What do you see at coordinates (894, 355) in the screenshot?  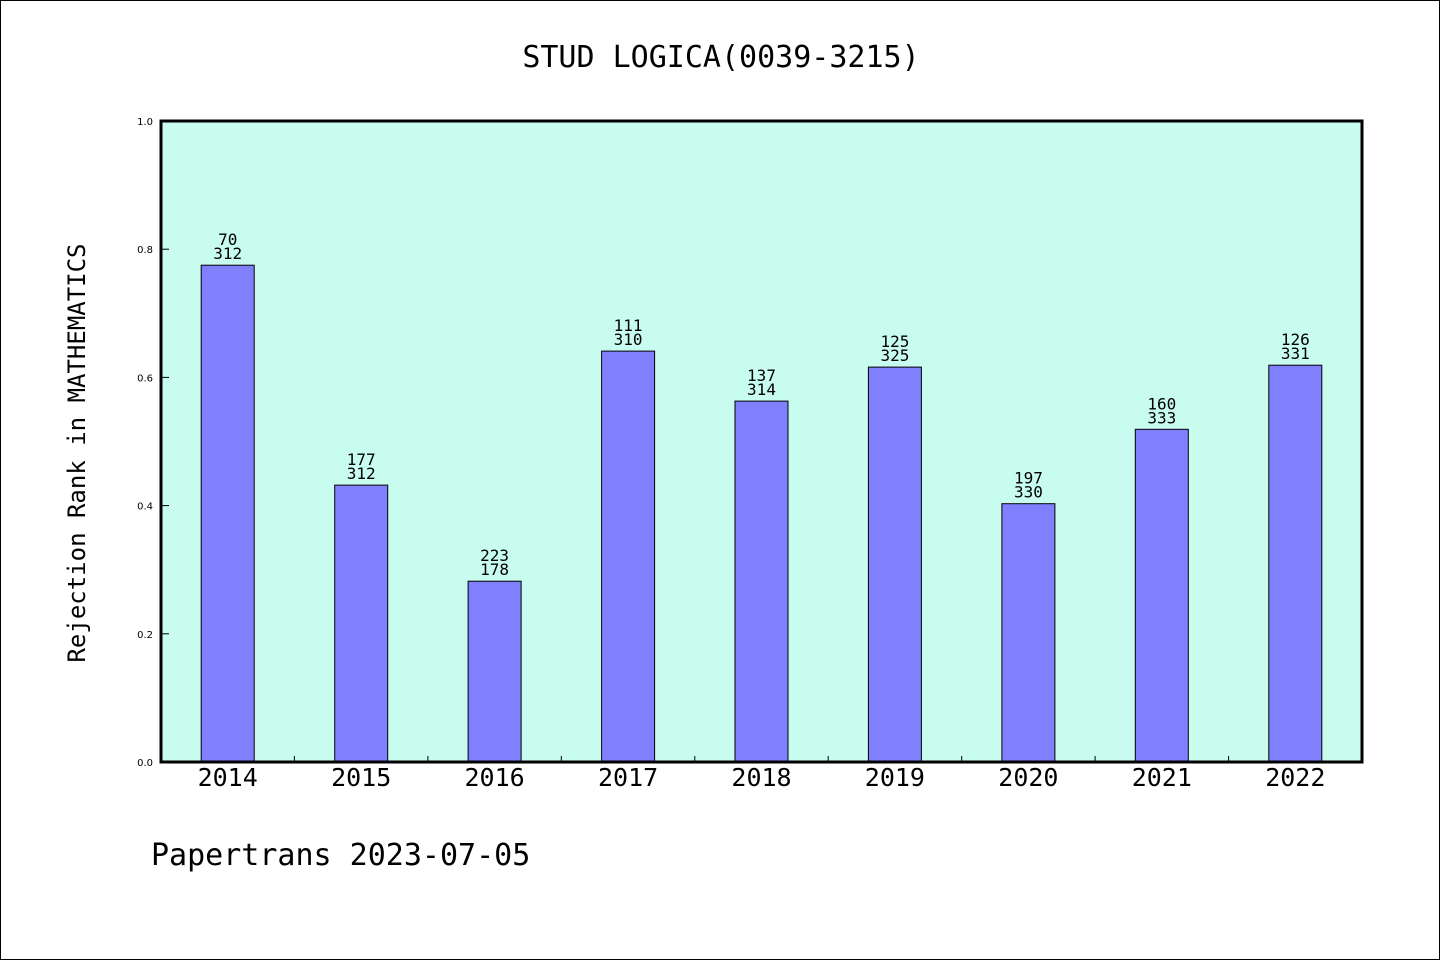 I see `bar-label-bottom: 325` at bounding box center [894, 355].